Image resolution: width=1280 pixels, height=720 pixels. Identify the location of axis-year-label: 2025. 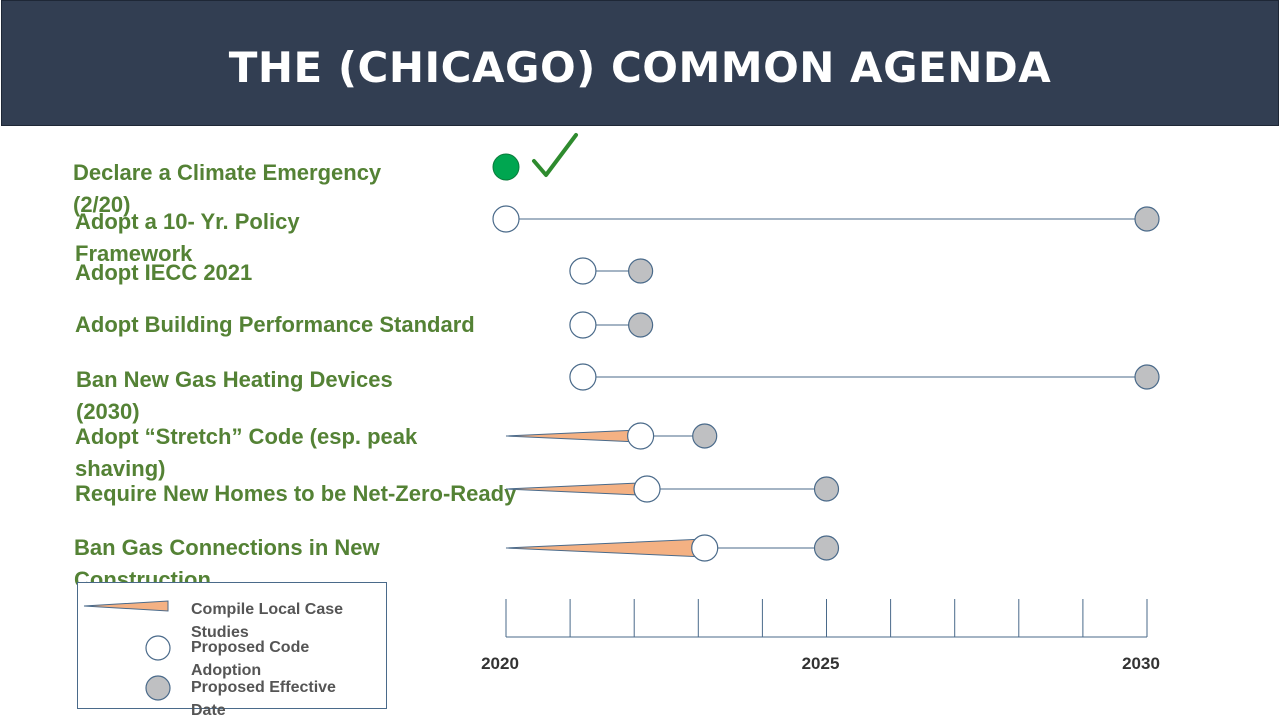
(821, 663).